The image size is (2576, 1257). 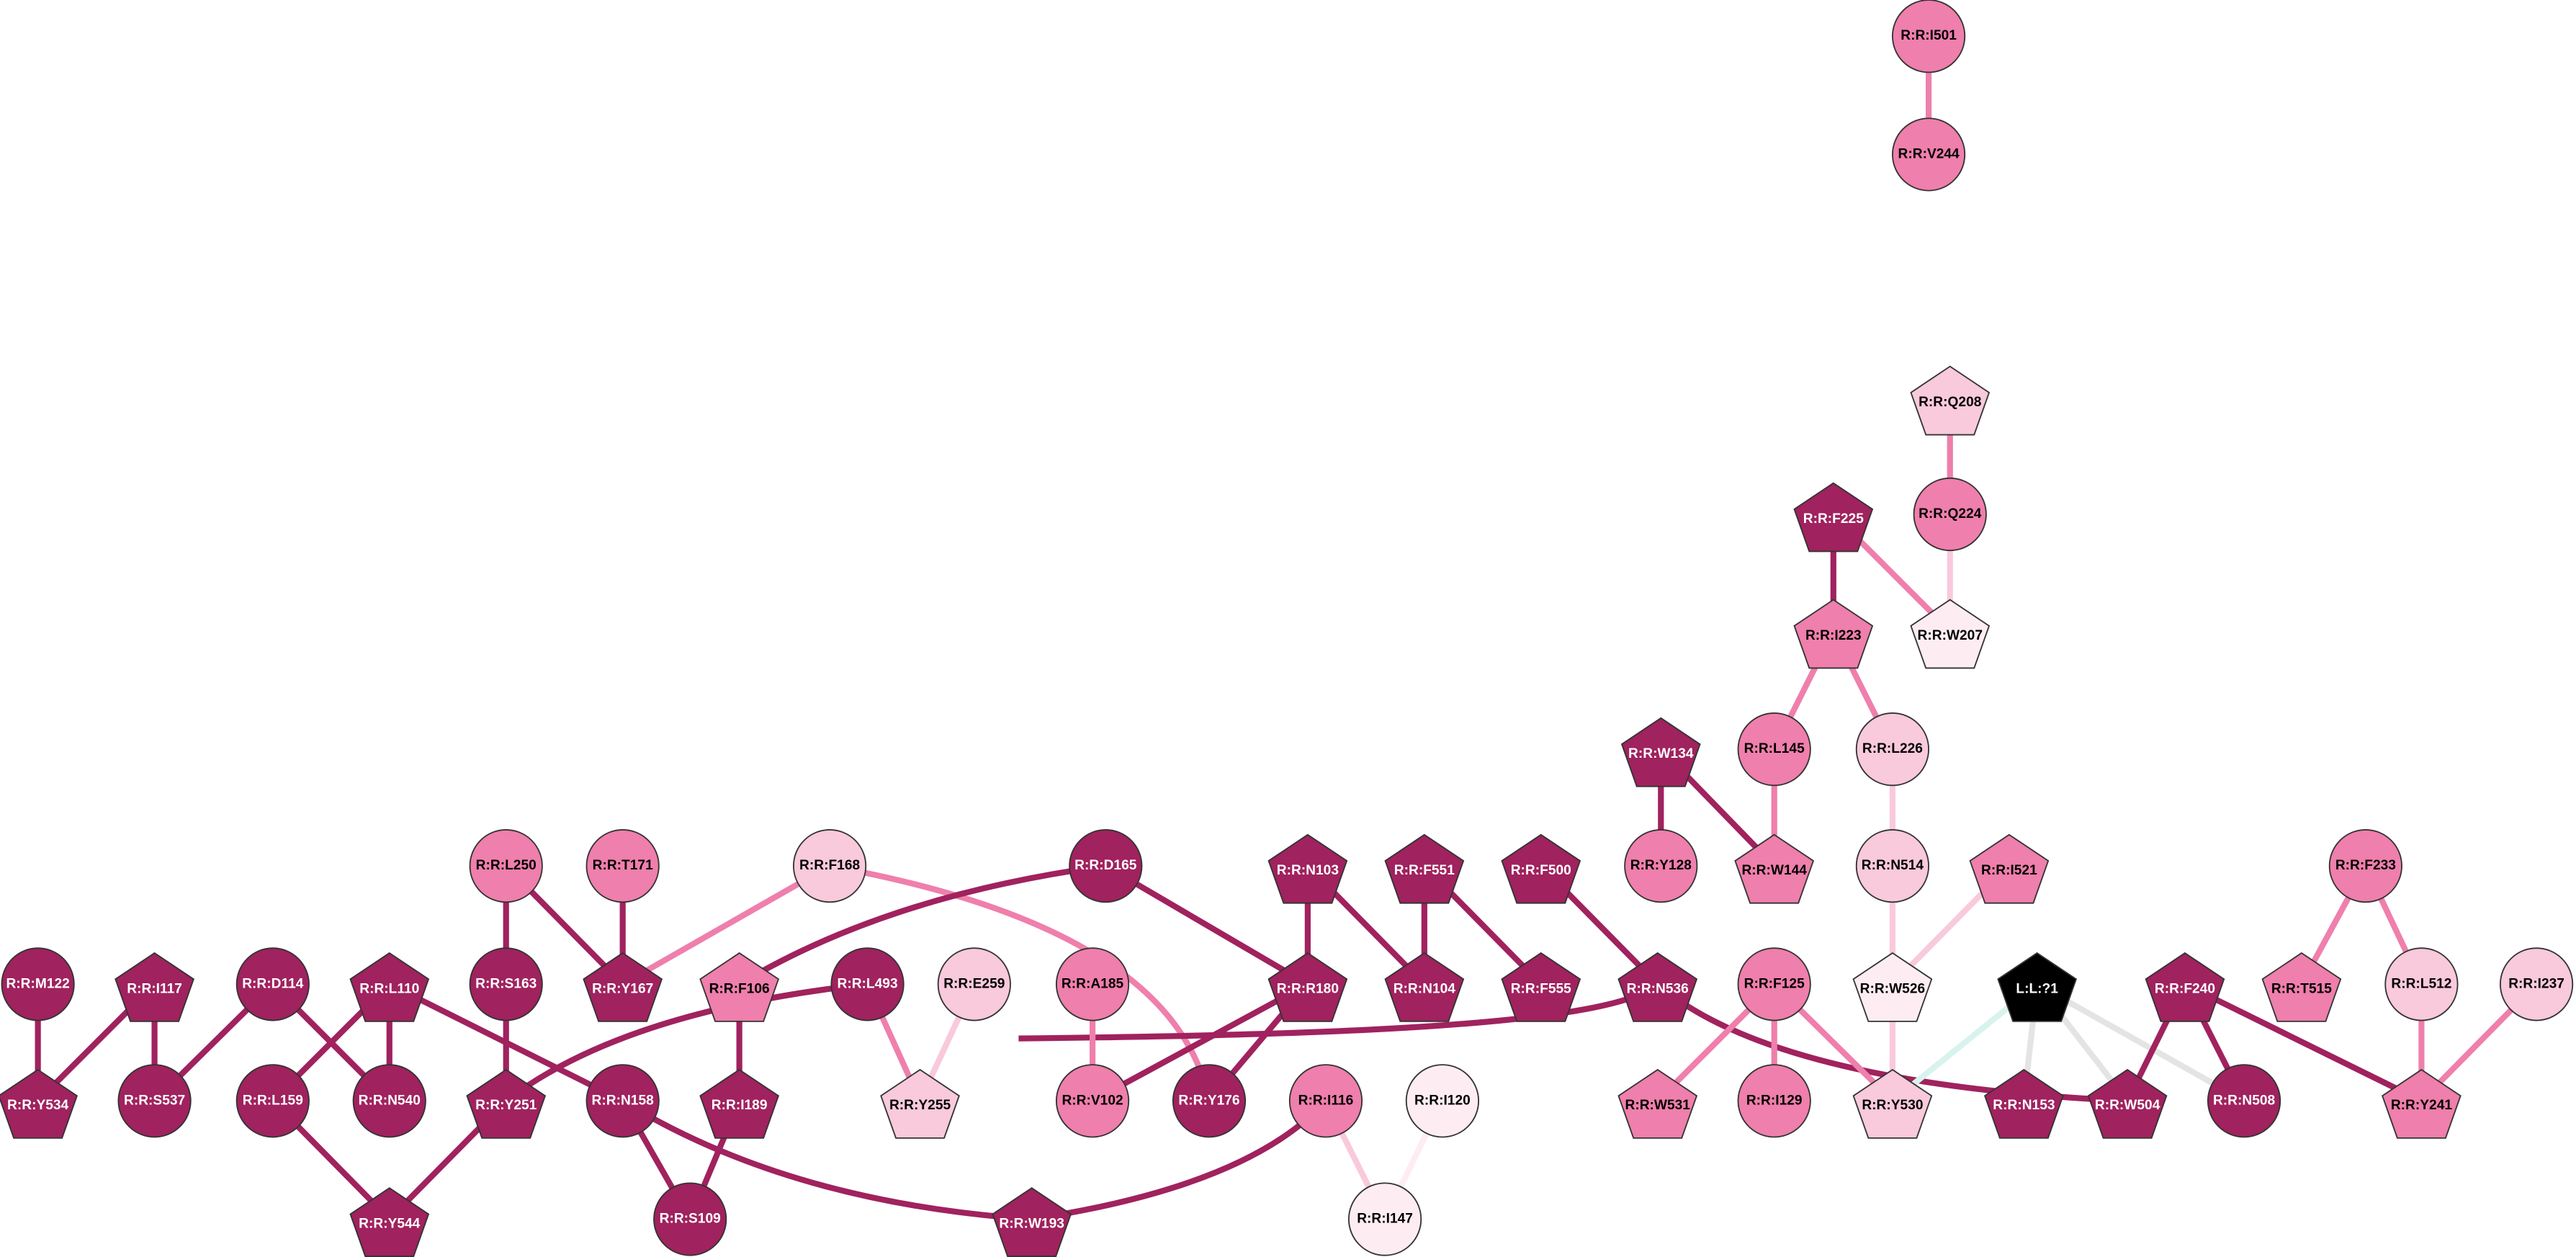 What do you see at coordinates (1424, 868) in the screenshot?
I see `node: R:R:F551` at bounding box center [1424, 868].